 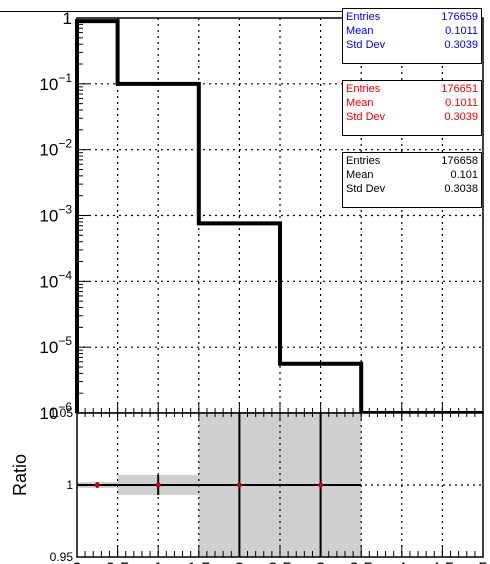 I want to click on y-tick-label: 10⁻¹, so click(x=55, y=82).